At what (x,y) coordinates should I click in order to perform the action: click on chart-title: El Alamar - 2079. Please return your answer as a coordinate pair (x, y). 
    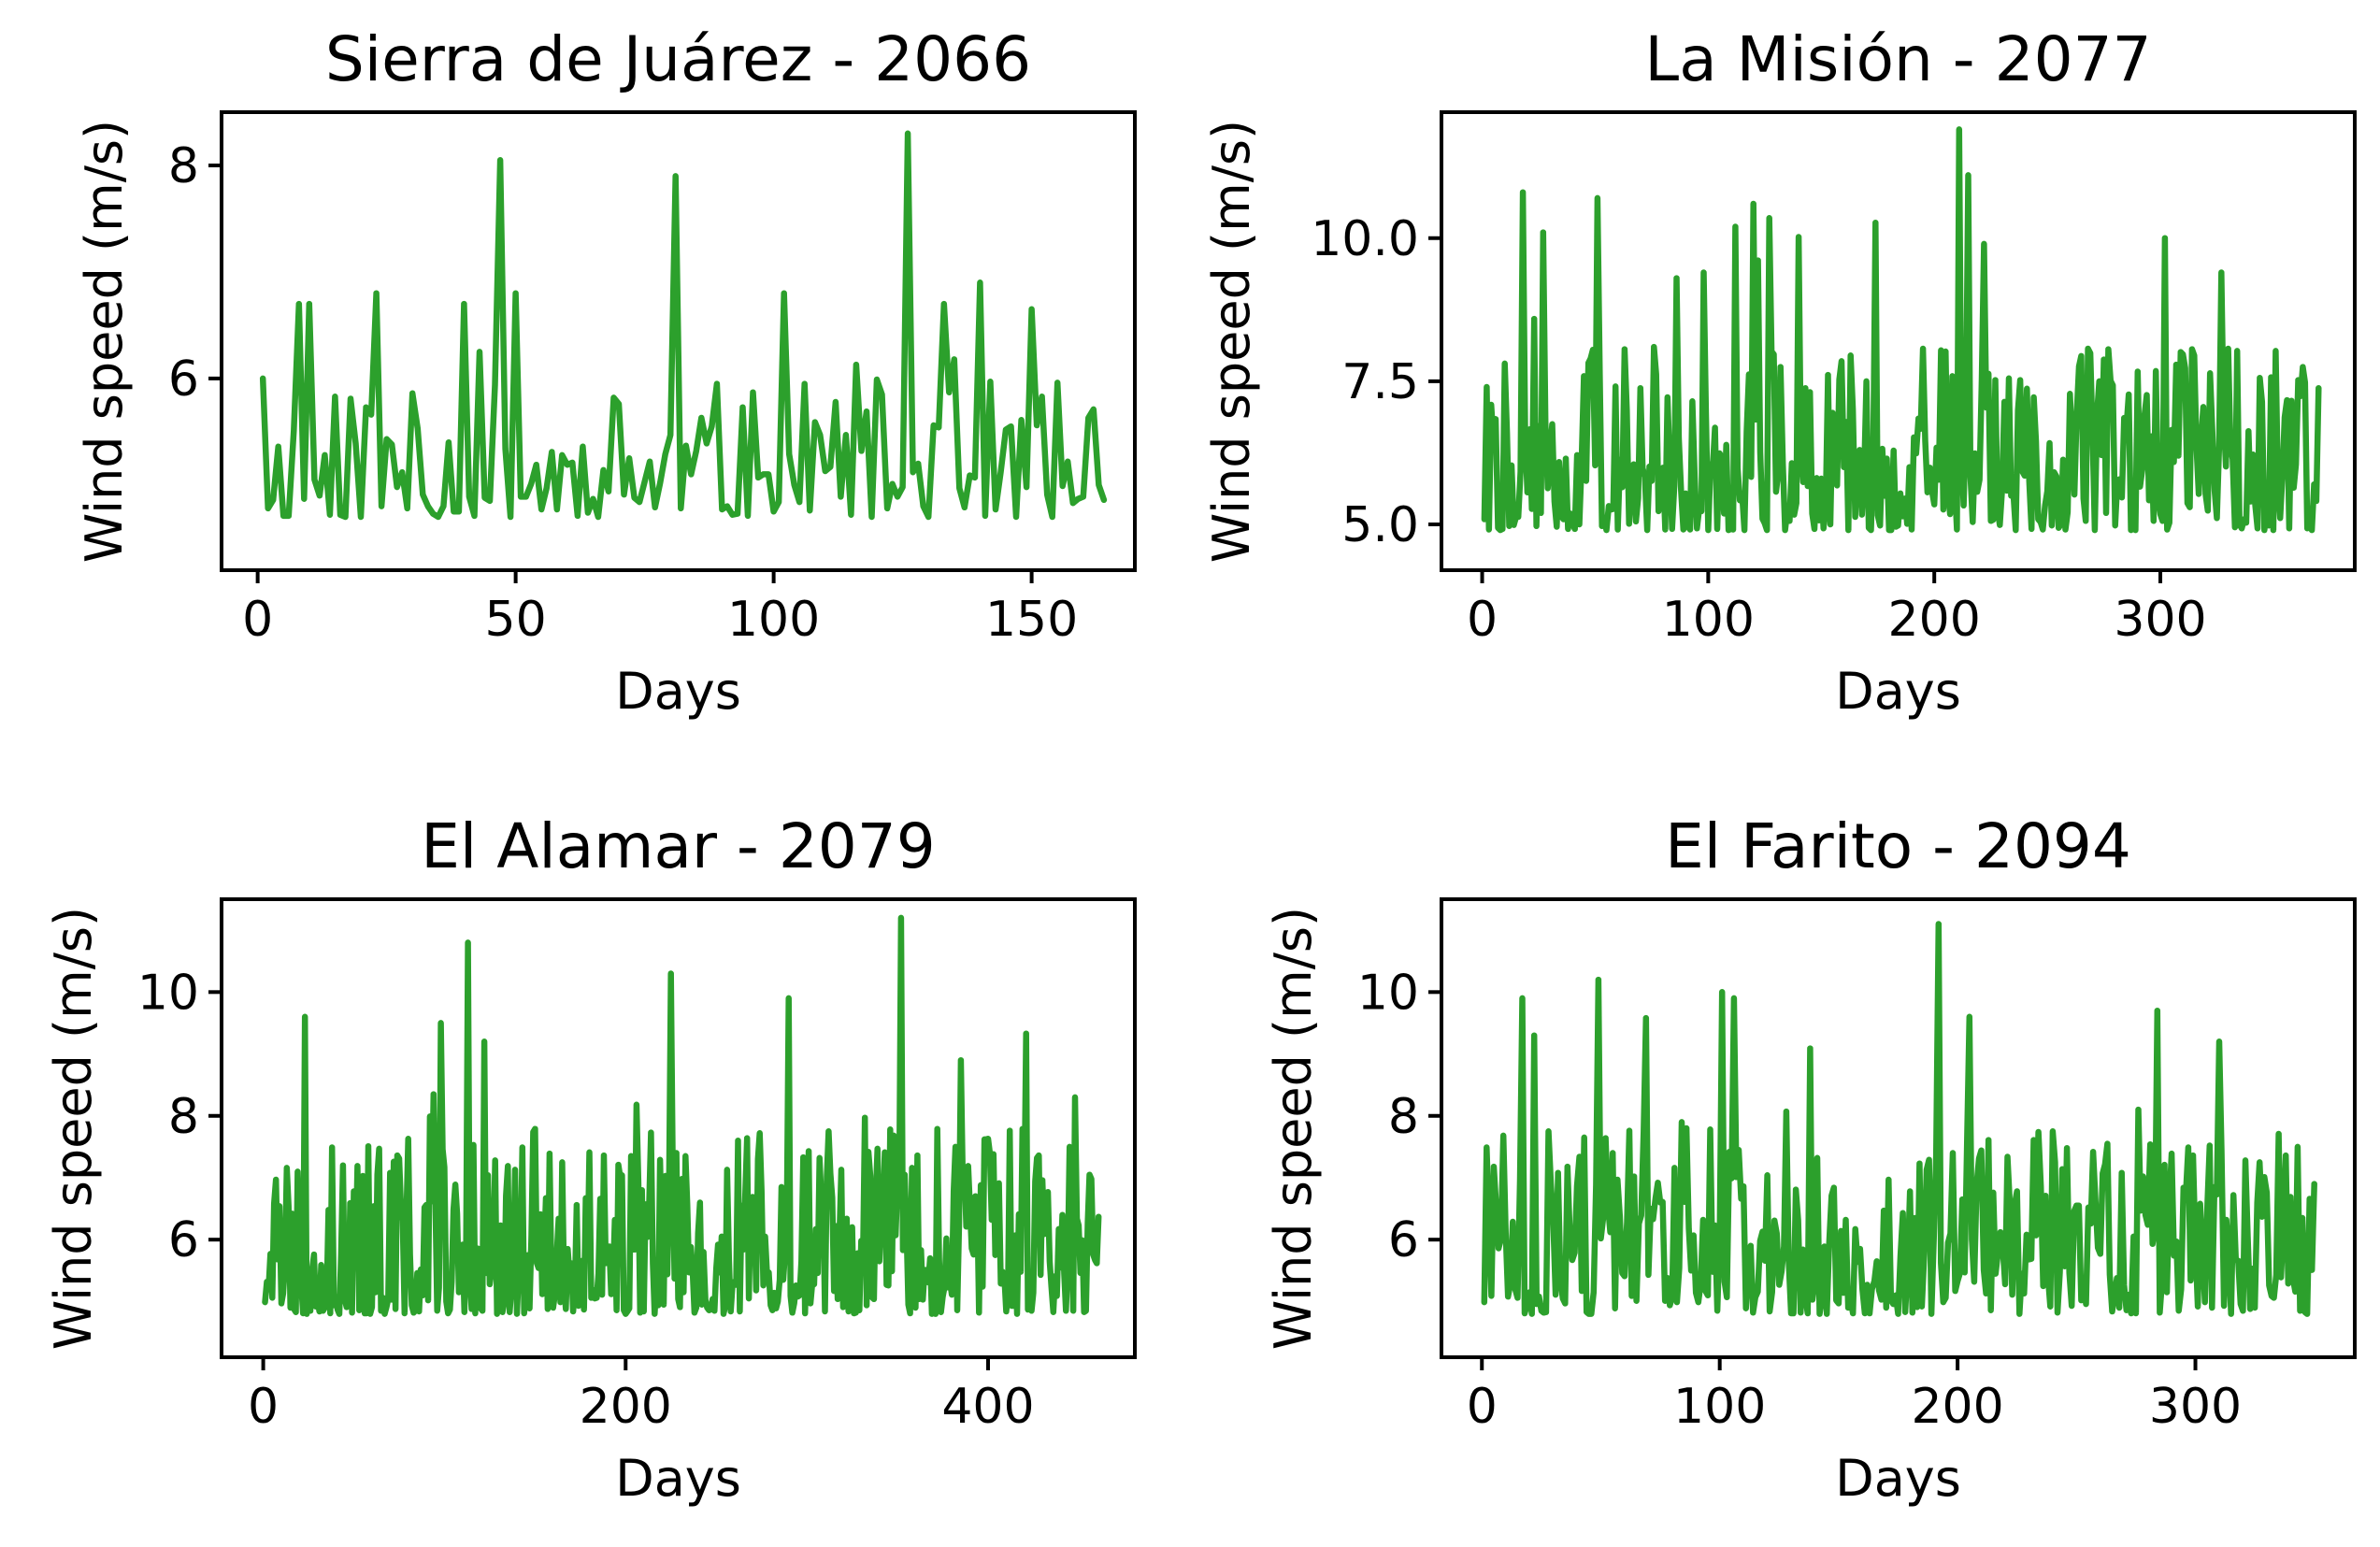
    Looking at the image, I should click on (678, 846).